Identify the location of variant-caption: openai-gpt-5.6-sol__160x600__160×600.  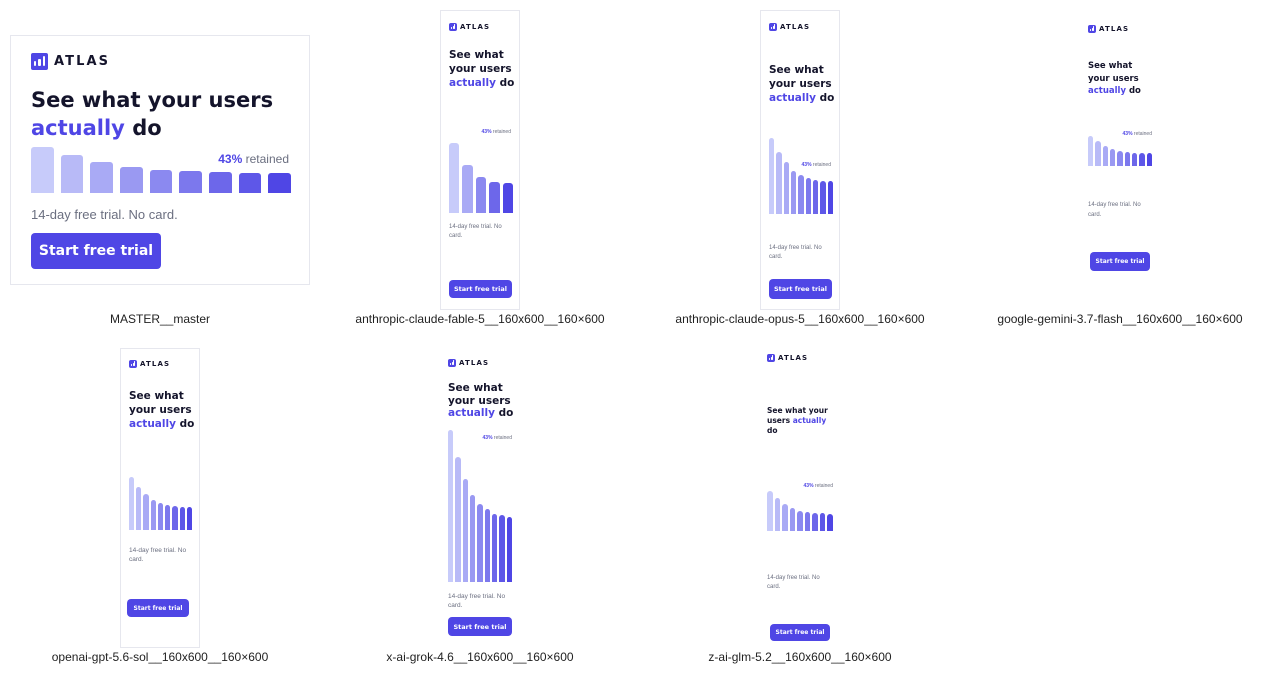
(160, 657).